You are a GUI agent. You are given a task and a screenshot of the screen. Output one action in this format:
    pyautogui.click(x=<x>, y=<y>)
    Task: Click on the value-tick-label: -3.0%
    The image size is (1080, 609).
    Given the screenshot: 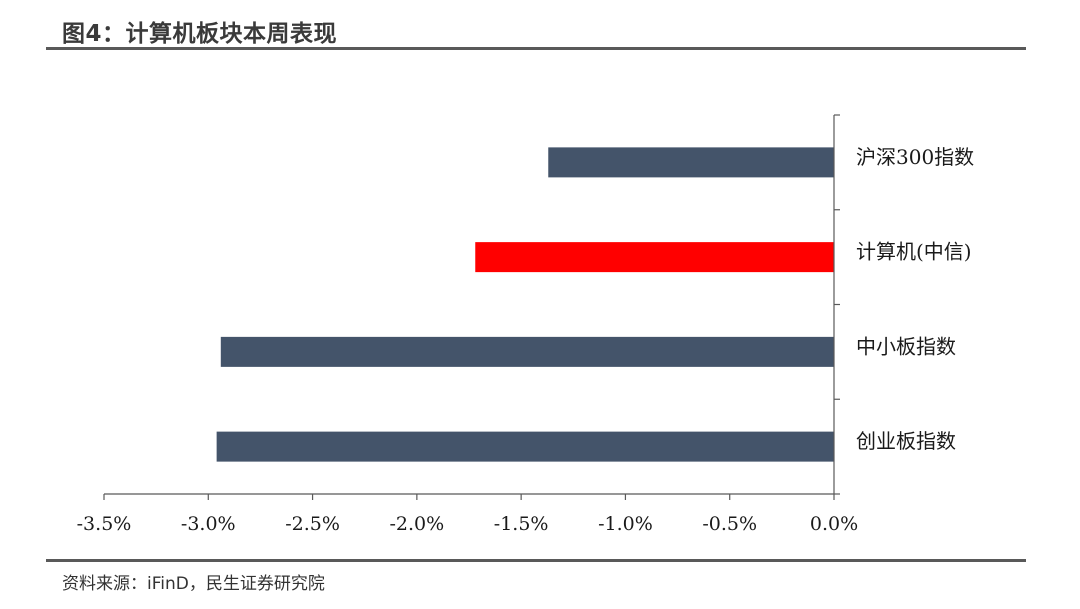 What is the action you would take?
    pyautogui.click(x=208, y=524)
    